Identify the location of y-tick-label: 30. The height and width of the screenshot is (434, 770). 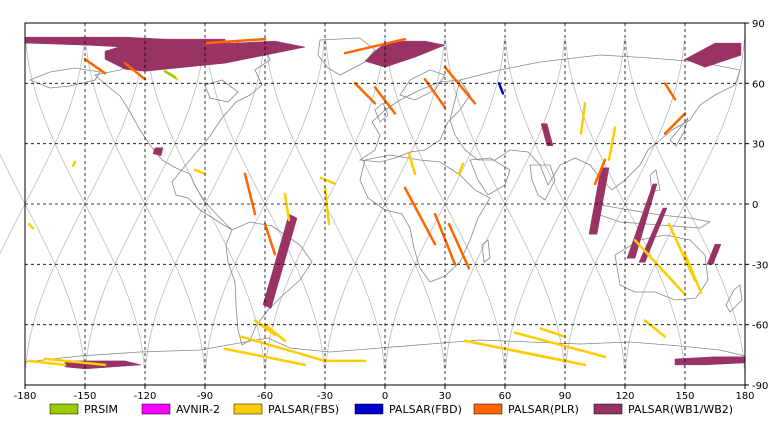
(758, 145).